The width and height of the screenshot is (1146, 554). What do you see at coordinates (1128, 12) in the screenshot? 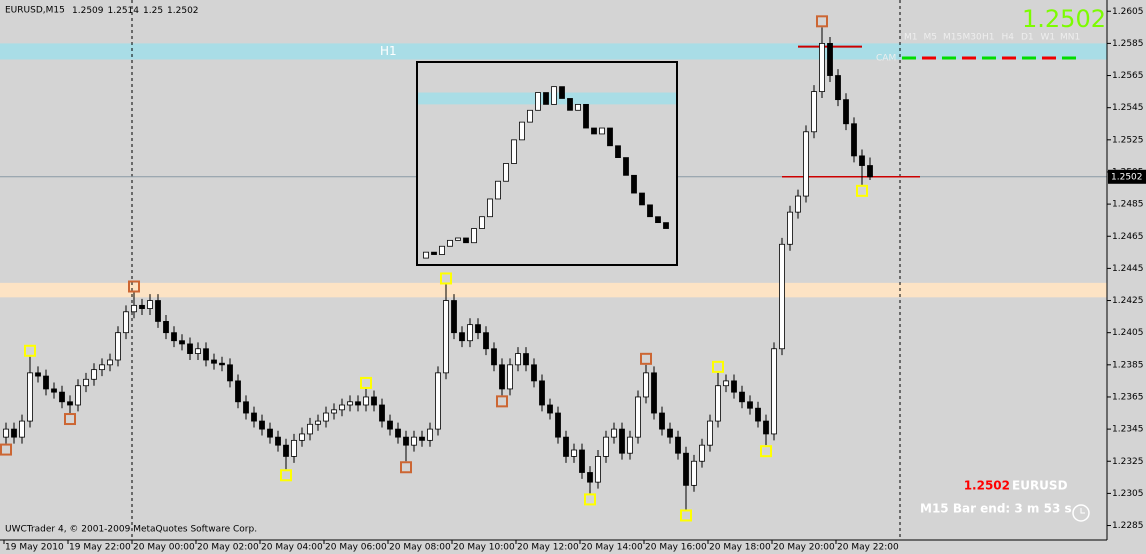
I see `y-tick-label: 1.2605` at bounding box center [1128, 12].